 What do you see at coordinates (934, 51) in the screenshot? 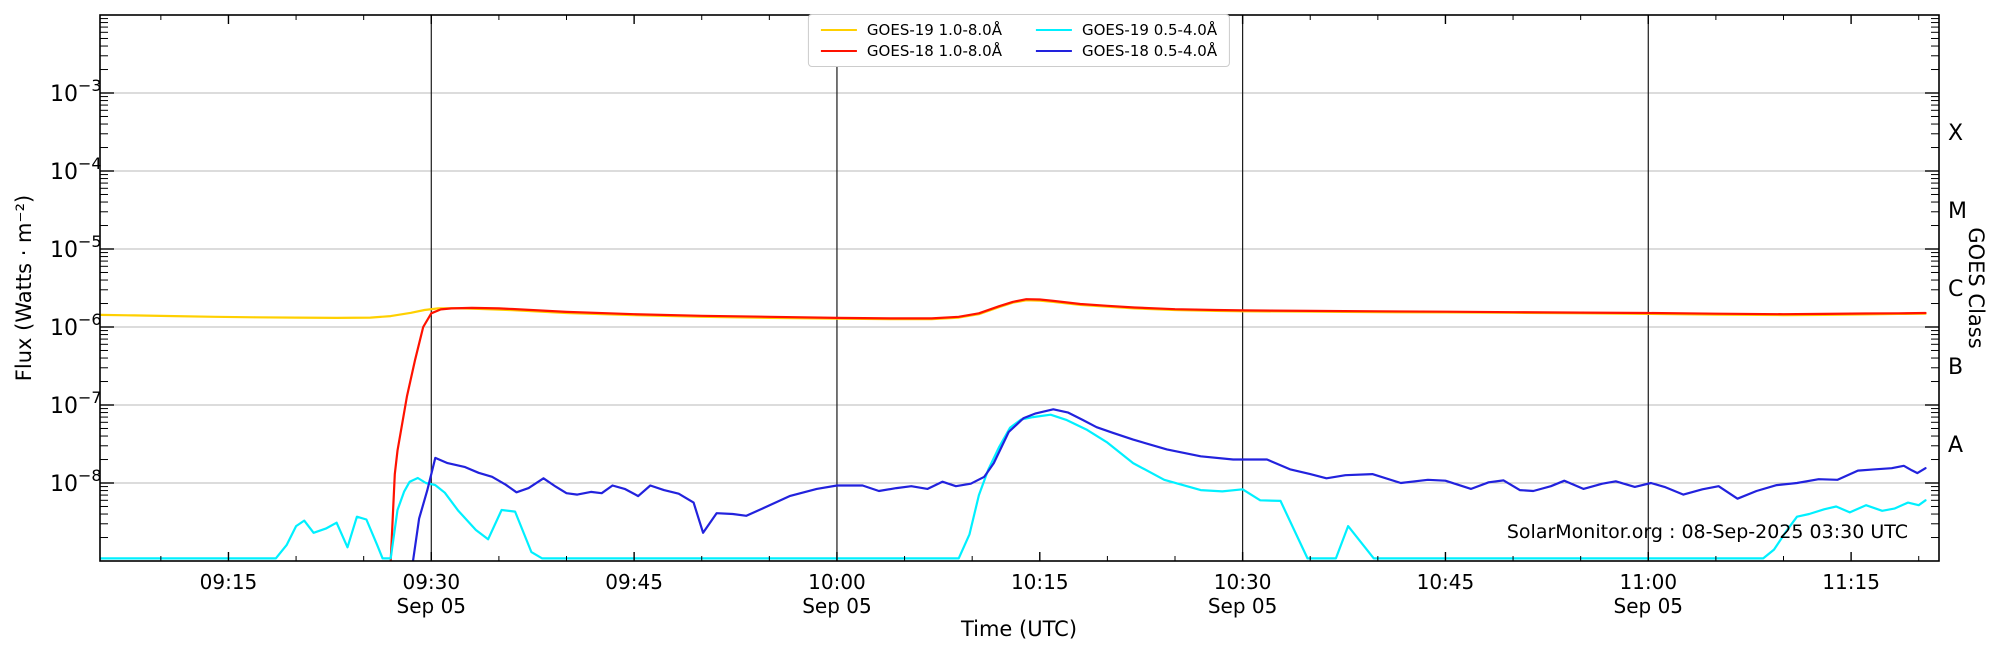
I see `legend-label: GOES-18 1.0-8.0Å` at bounding box center [934, 51].